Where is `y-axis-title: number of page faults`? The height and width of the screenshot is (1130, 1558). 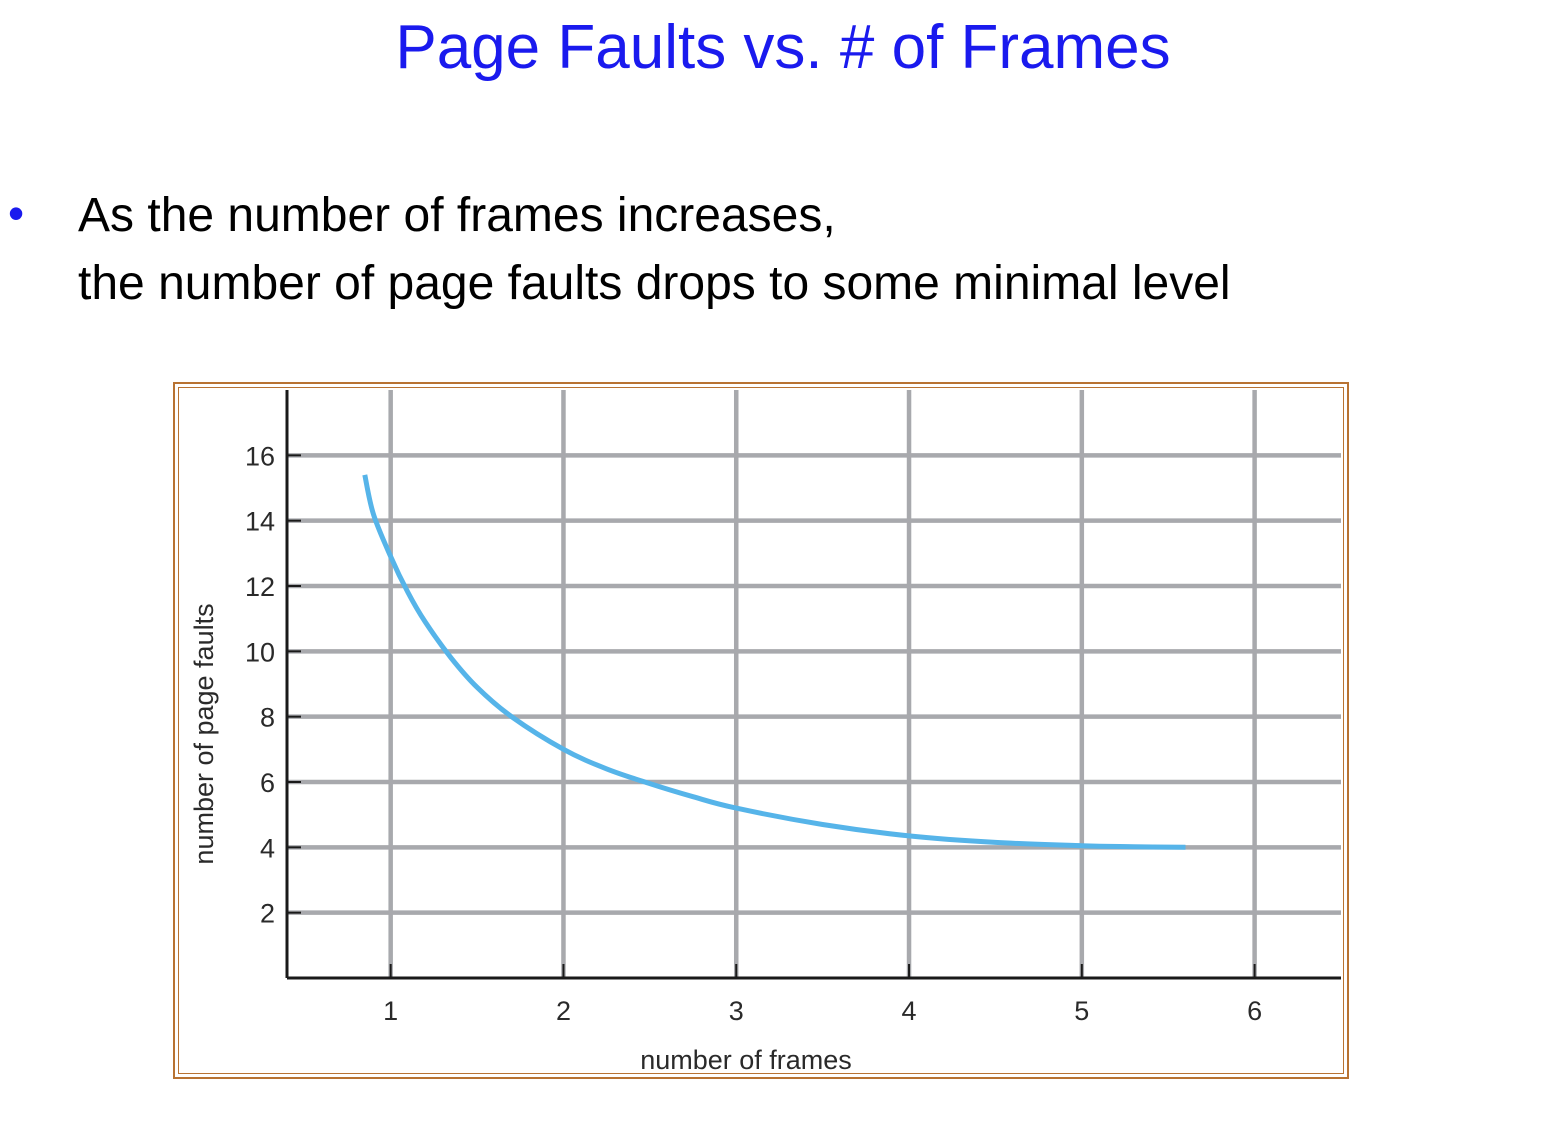
y-axis-title: number of page faults is located at coordinates (204, 733).